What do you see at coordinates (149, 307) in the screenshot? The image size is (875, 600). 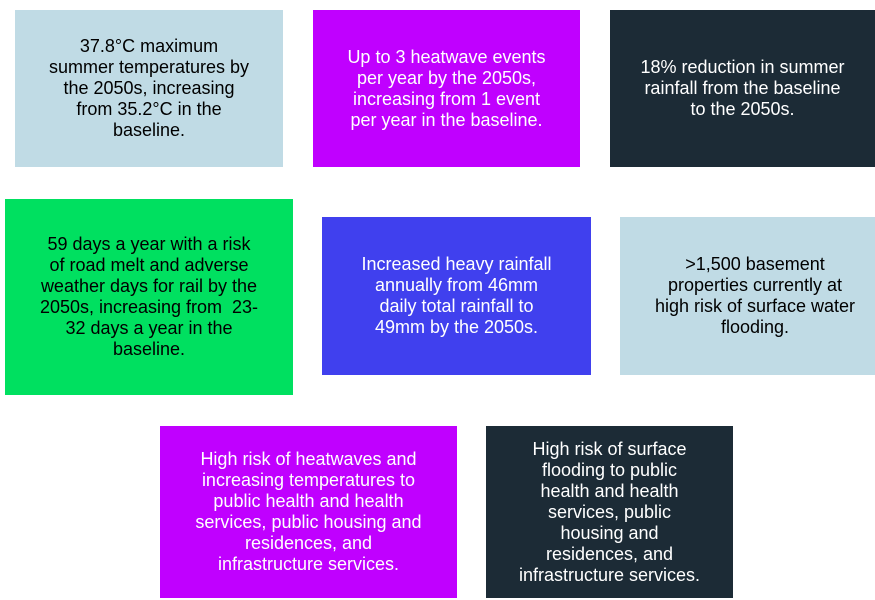 I see `box-text-line: 2050s, increasing from 23-` at bounding box center [149, 307].